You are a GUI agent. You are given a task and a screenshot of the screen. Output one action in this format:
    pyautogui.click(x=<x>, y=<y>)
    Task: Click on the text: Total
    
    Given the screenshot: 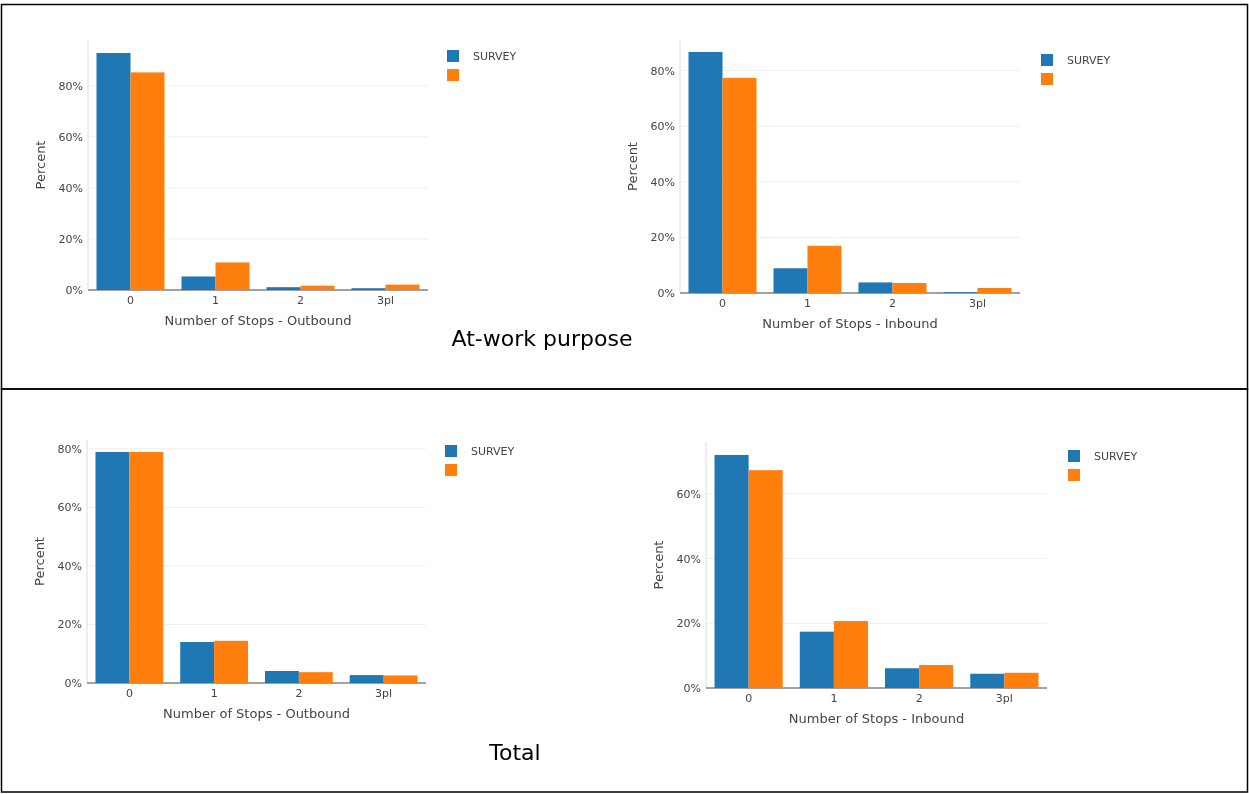 What is the action you would take?
    pyautogui.click(x=514, y=752)
    